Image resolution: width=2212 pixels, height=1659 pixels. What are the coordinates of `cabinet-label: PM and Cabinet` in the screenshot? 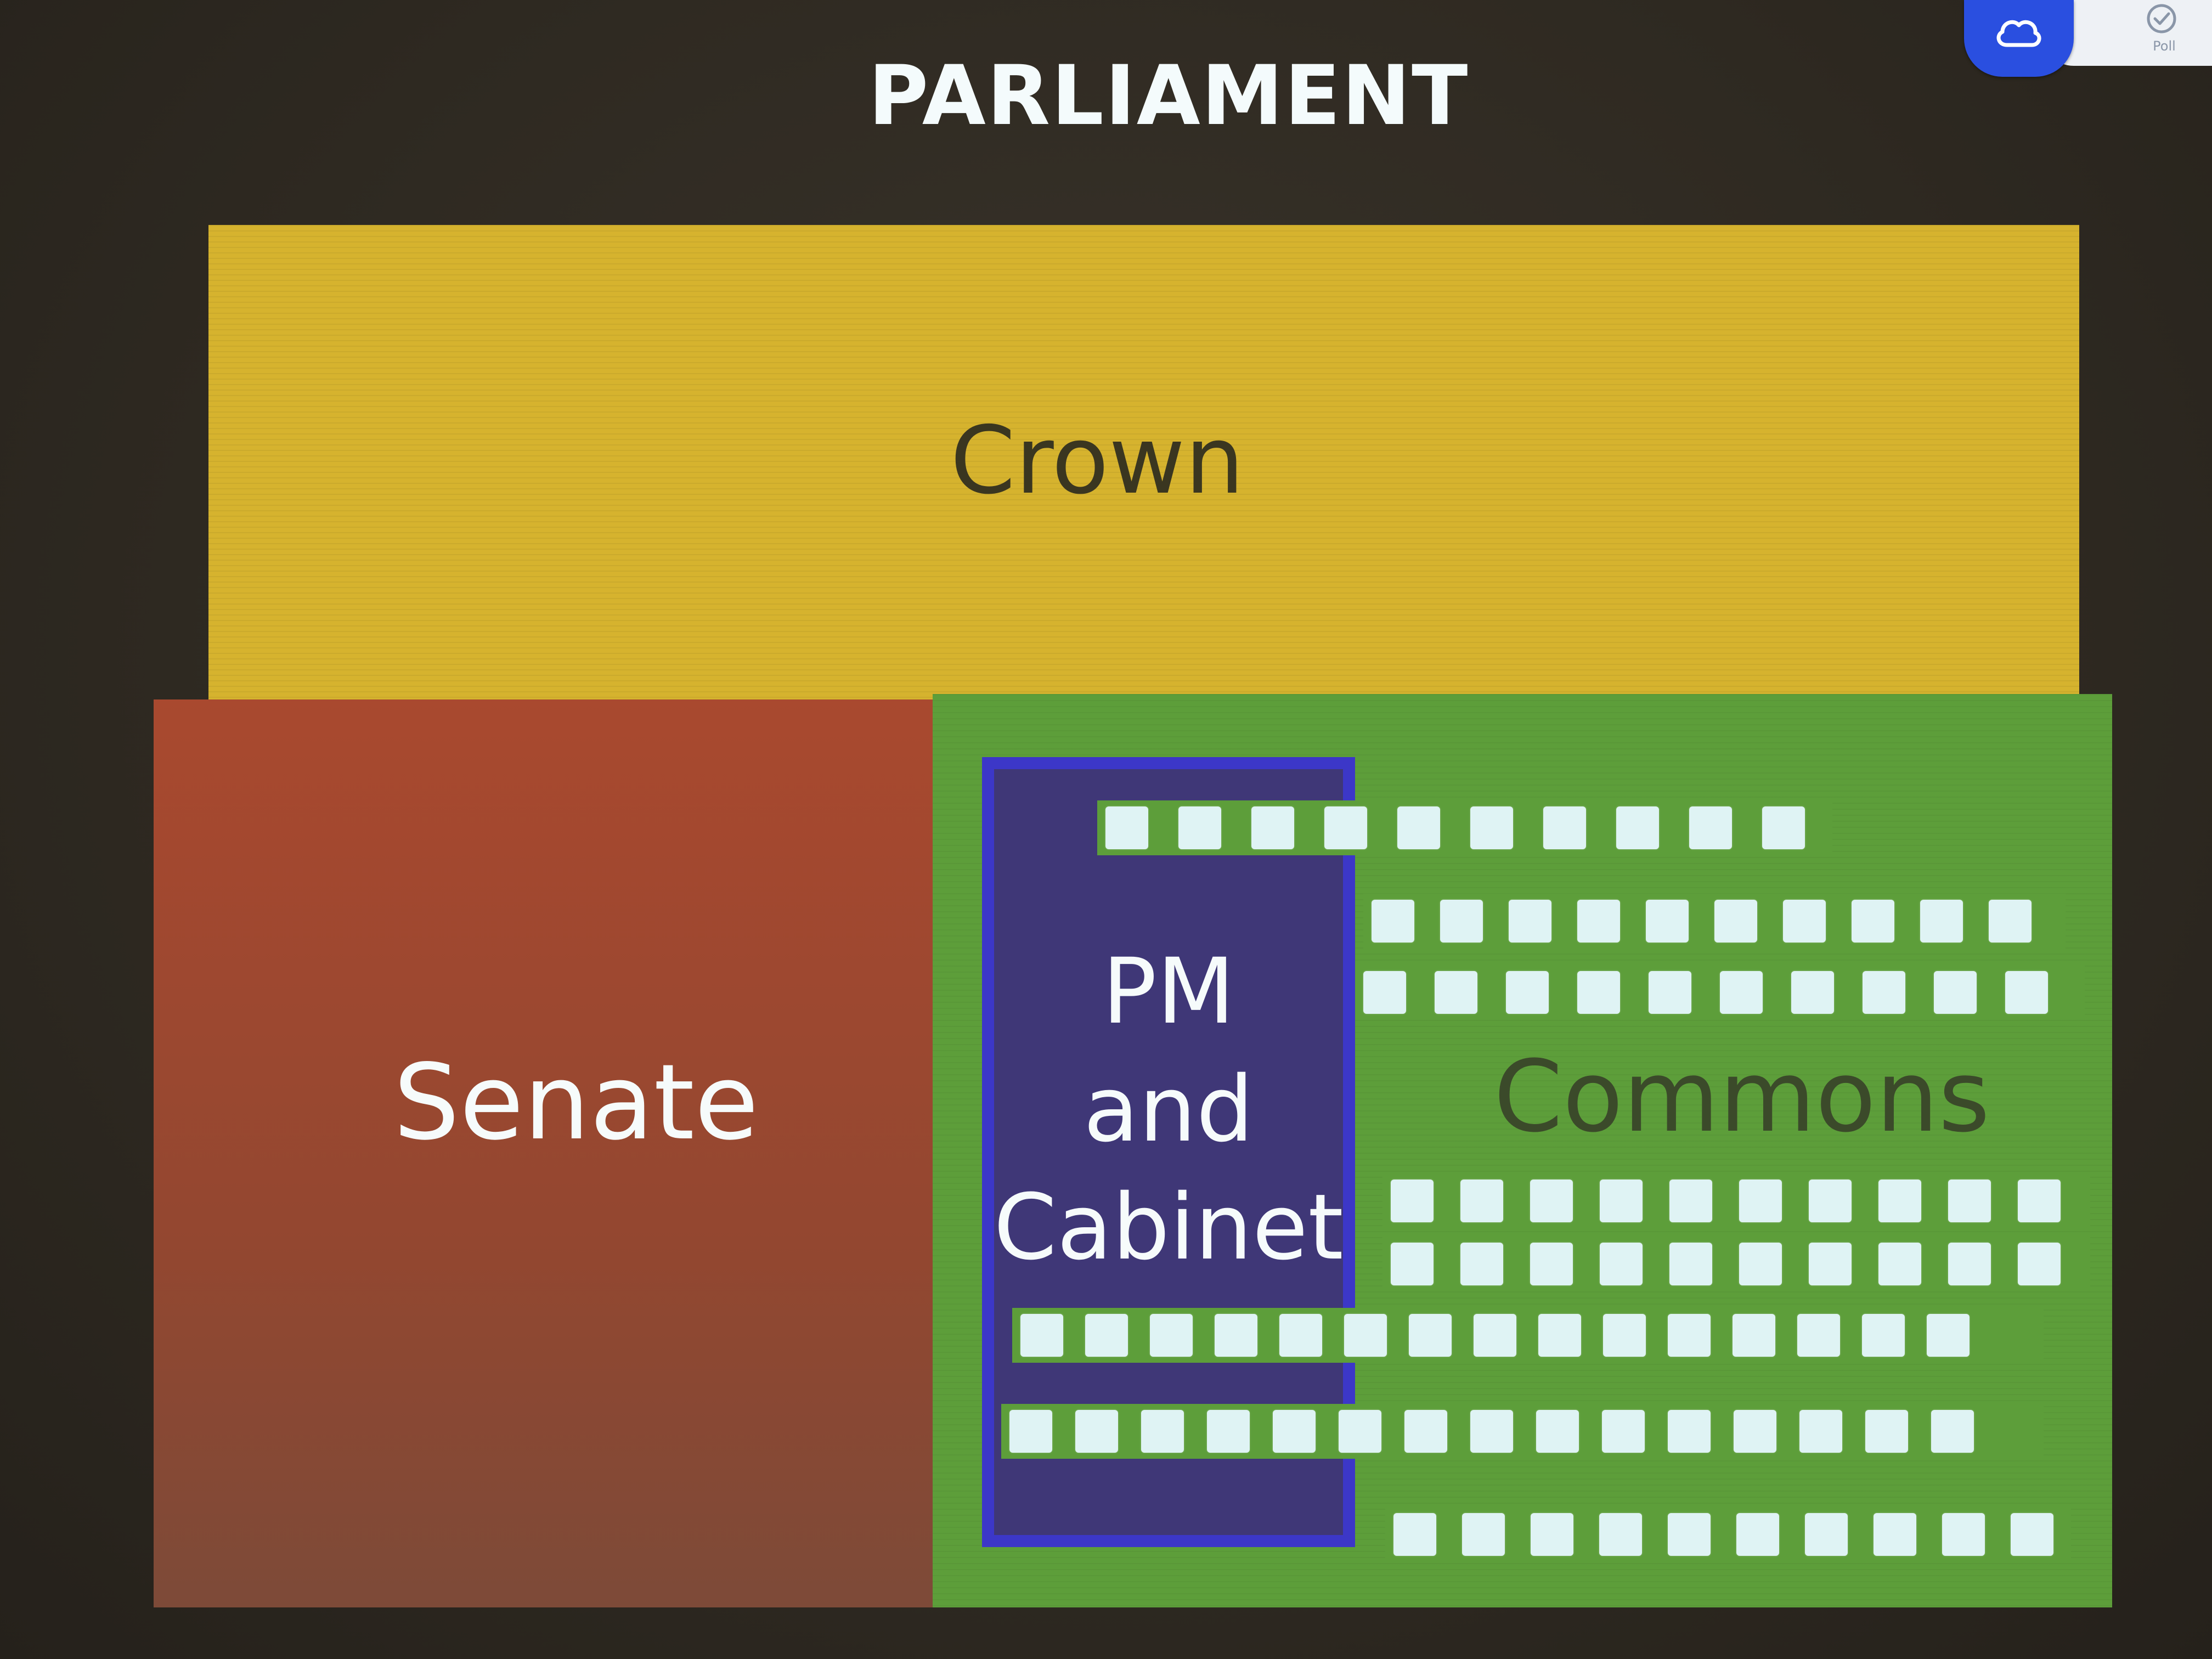 It's located at (1169, 1114).